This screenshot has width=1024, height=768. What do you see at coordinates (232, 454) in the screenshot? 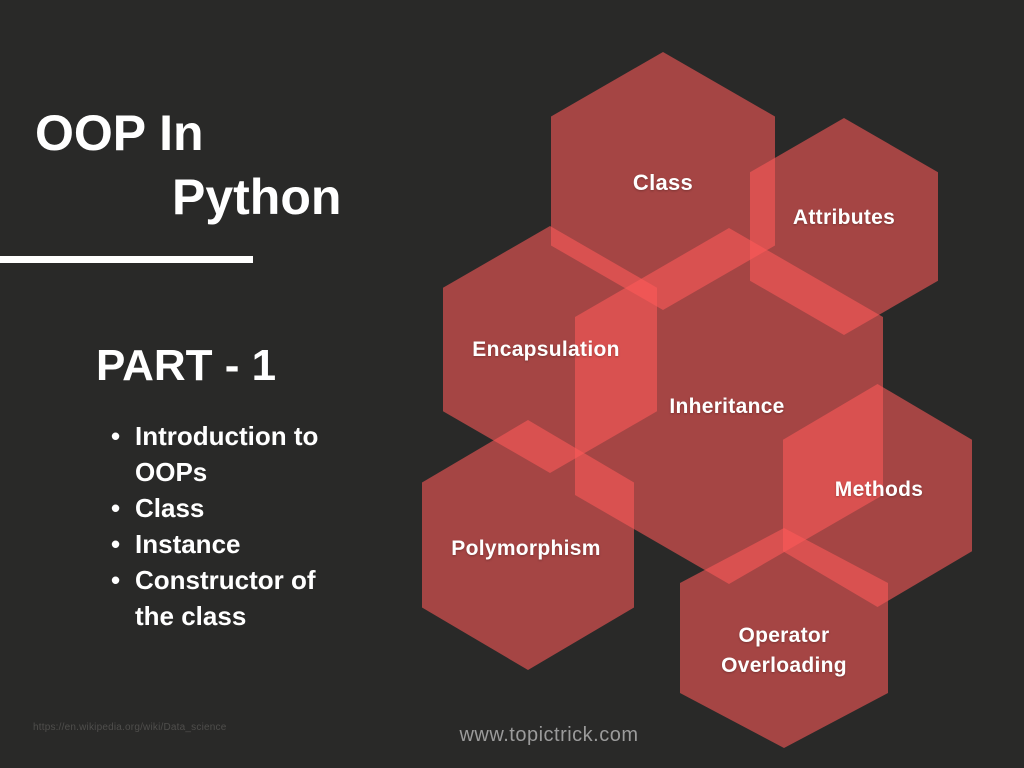
I see `topic-list-item: Introduction to OOPs` at bounding box center [232, 454].